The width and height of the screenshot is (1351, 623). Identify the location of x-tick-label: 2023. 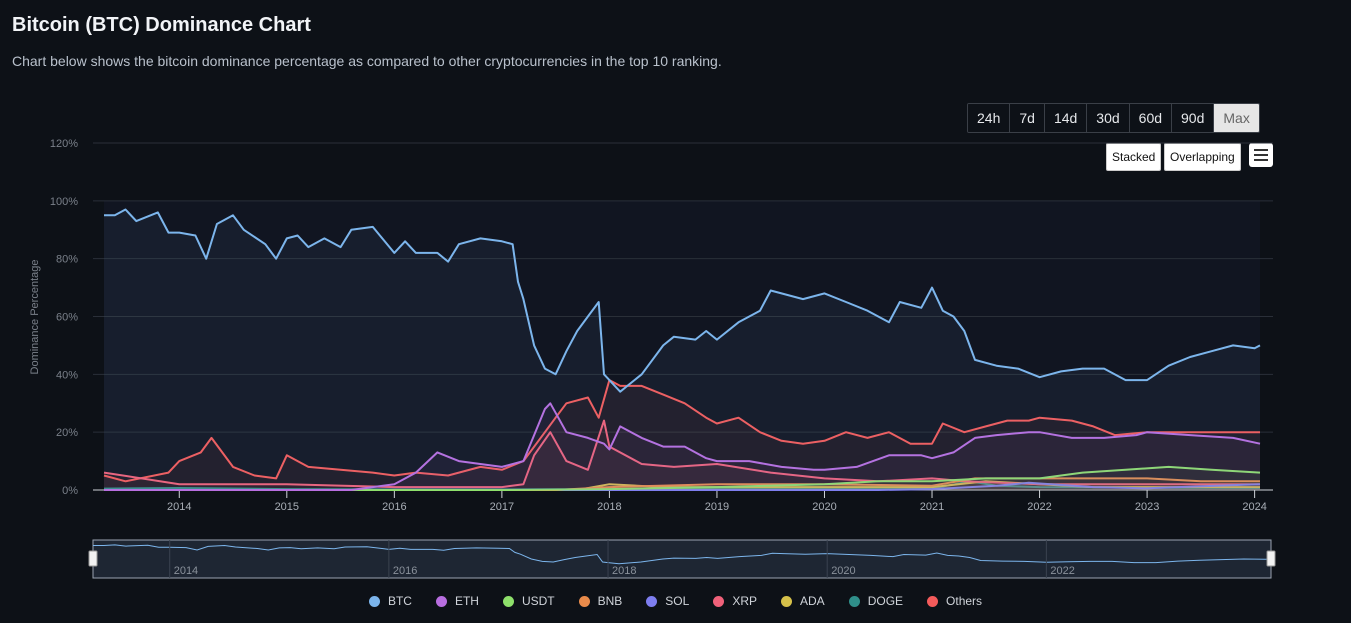
(1147, 507).